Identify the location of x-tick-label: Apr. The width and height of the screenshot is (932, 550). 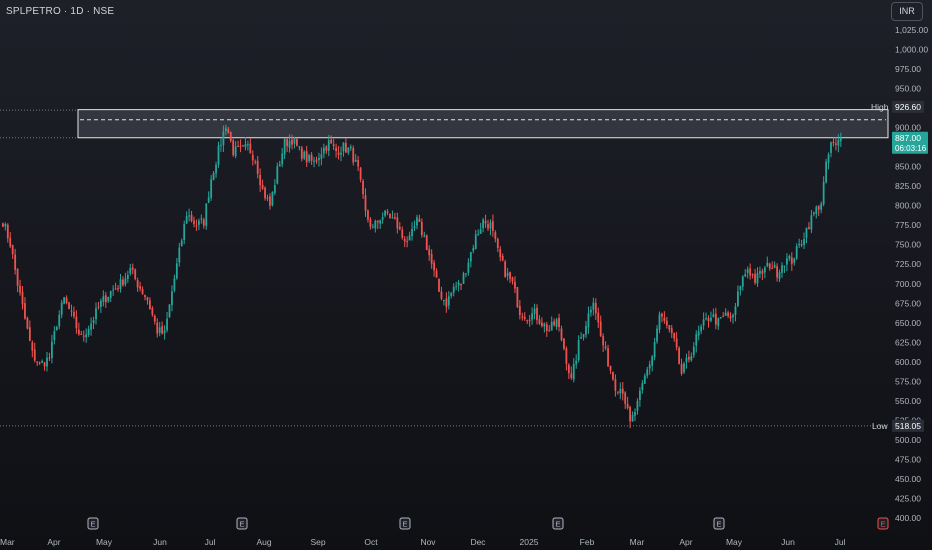
(53, 542).